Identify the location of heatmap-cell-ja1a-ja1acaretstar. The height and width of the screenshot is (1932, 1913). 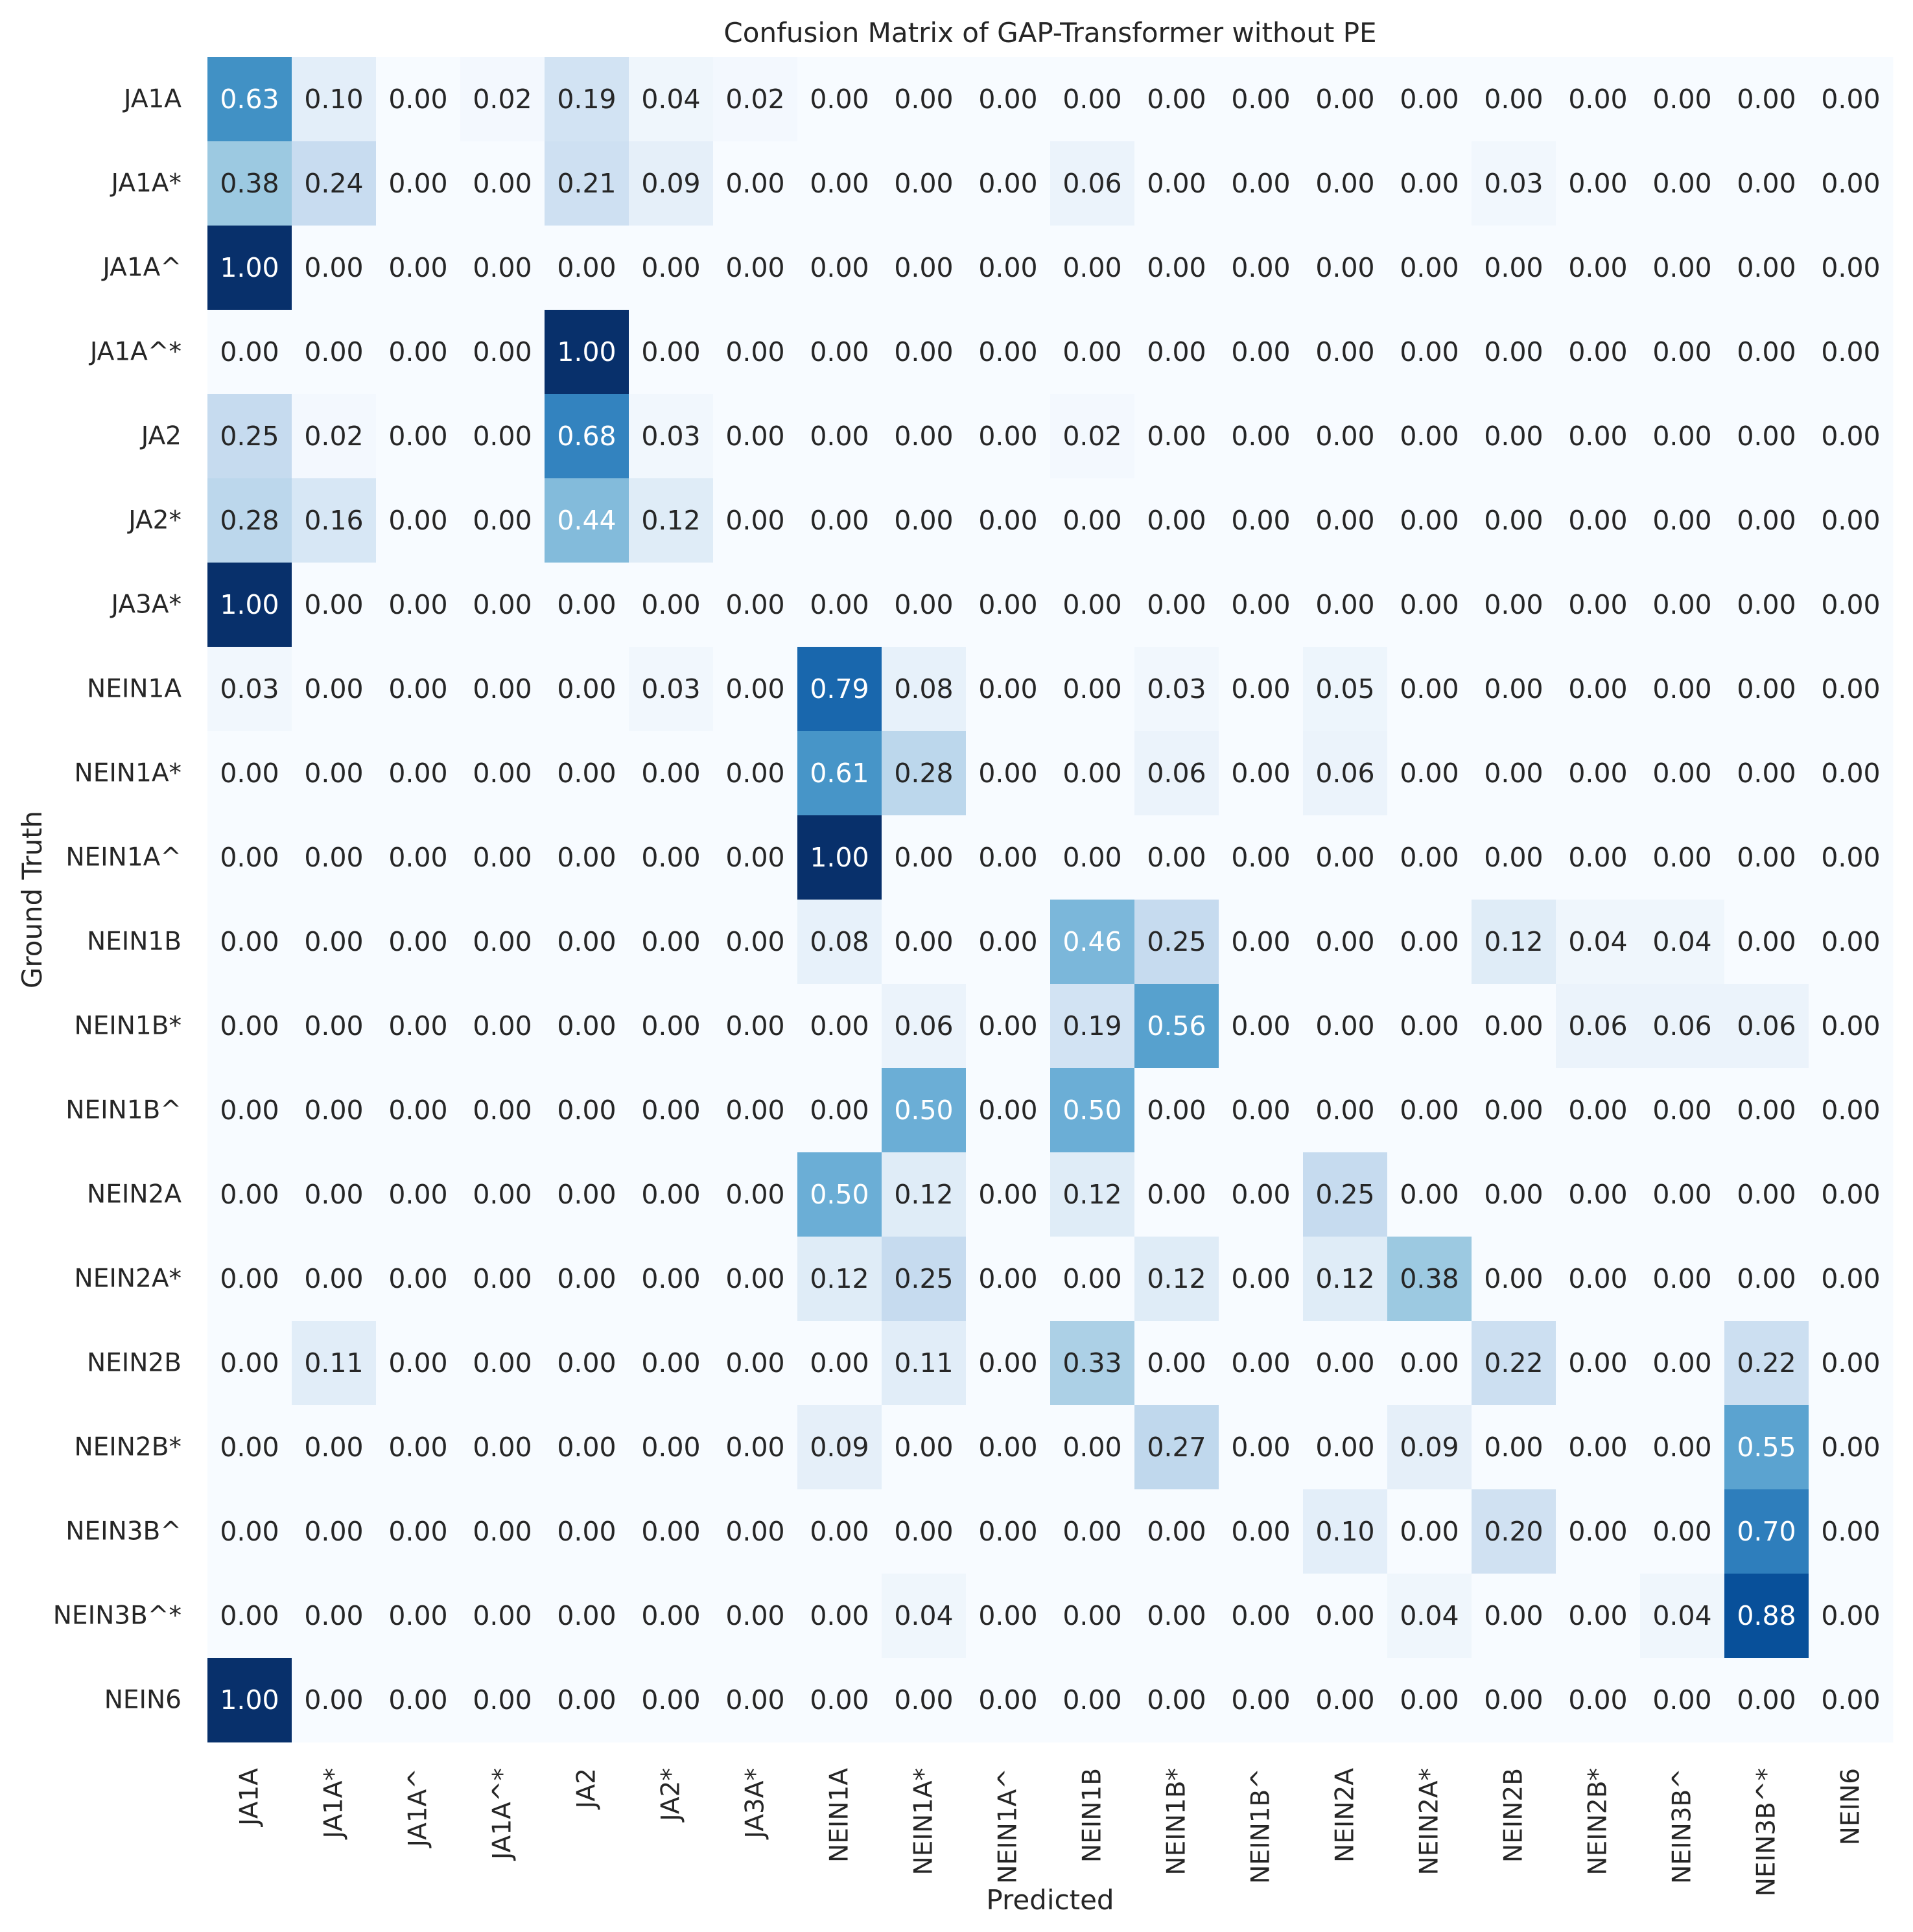
(502, 99).